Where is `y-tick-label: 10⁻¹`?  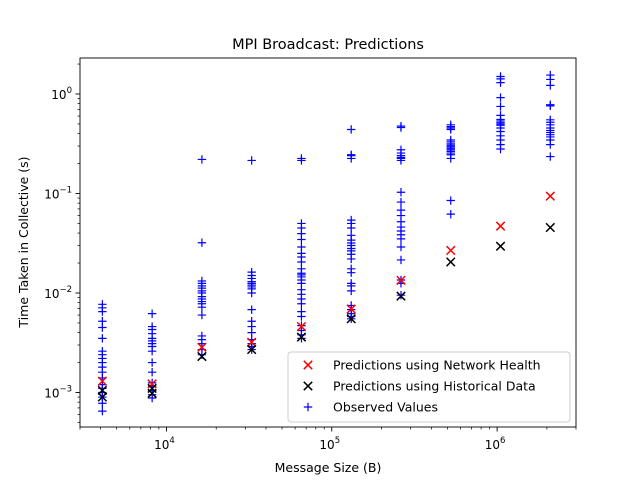 y-tick-label: 10⁻¹ is located at coordinates (58, 193).